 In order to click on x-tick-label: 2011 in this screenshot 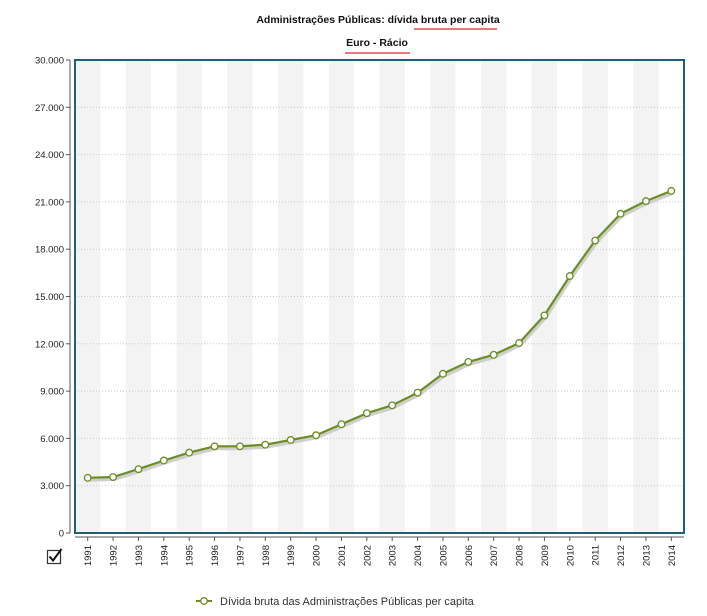, I will do `click(596, 555)`.